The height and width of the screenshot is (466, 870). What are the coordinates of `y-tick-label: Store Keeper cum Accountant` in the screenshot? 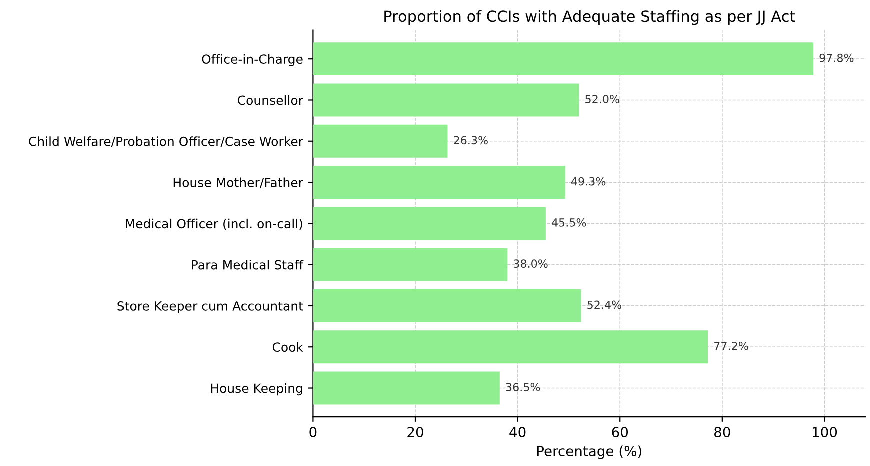 It's located at (211, 307).